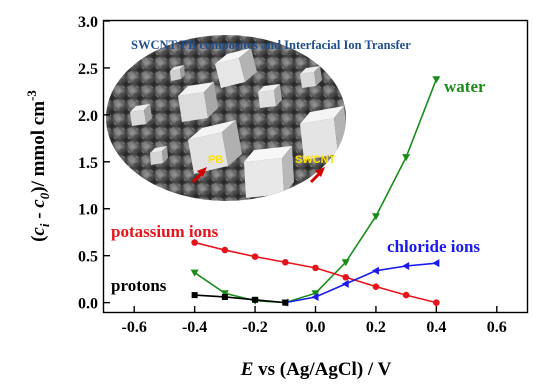 This screenshot has width=533, height=385. I want to click on x-axis: -0.6 -0.4 -0.2 0.0 0.2 0.4 0.6, so click(314, 321).